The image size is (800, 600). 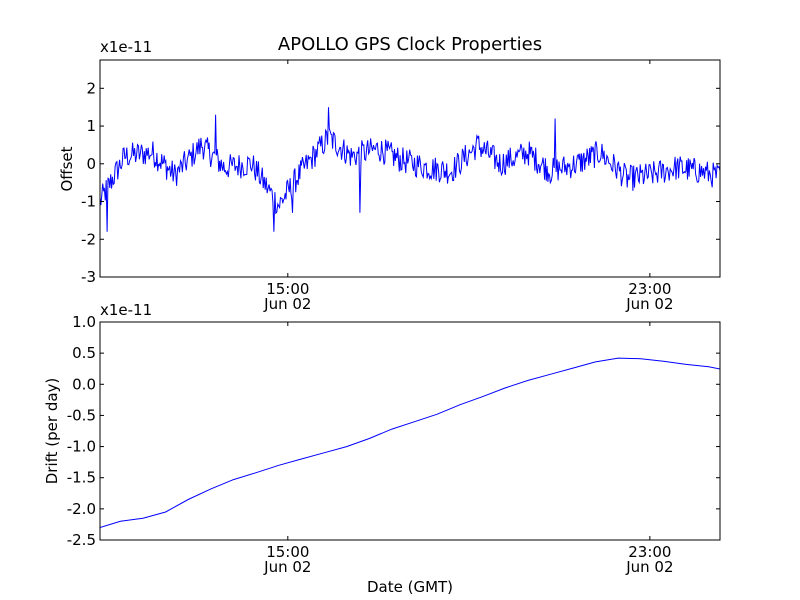 I want to click on offset-y-tick-label: -3, so click(x=88, y=277).